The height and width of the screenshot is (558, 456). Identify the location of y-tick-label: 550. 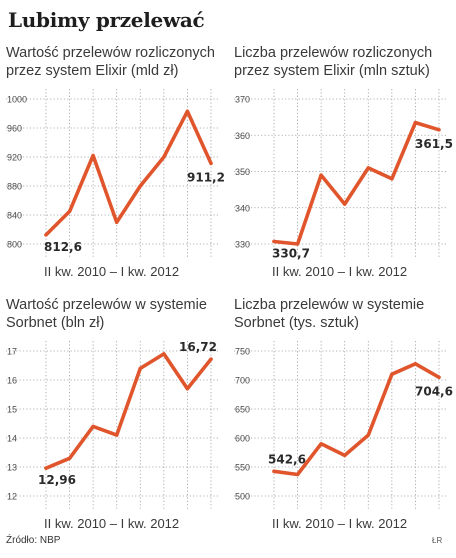
(242, 468).